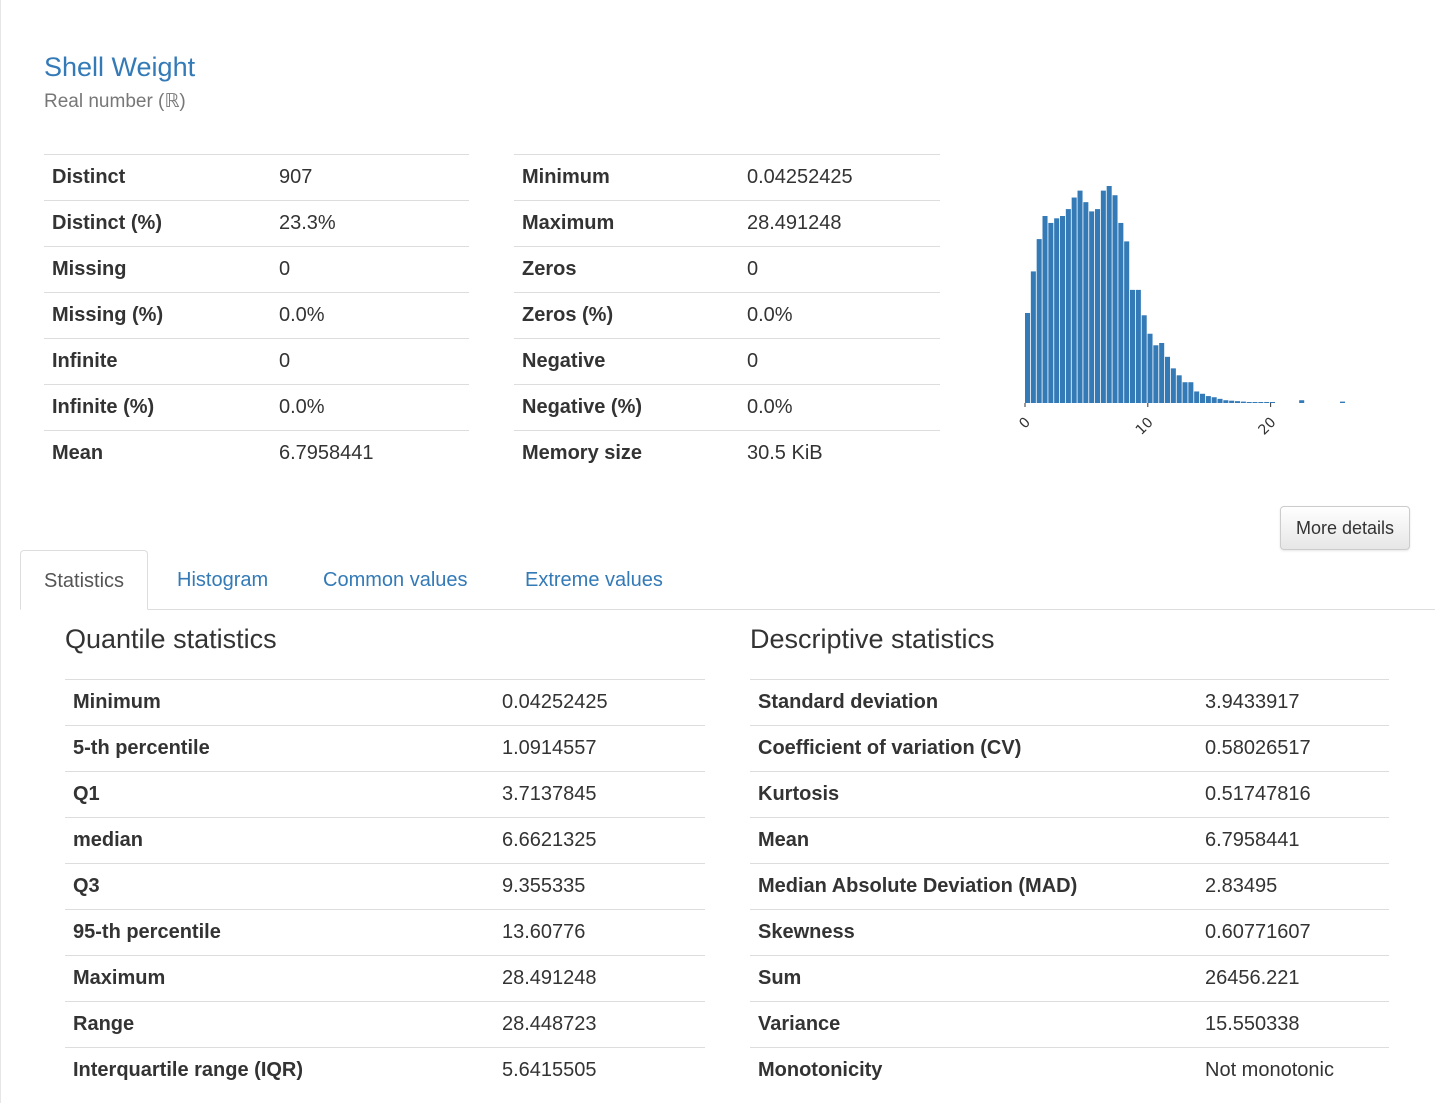 The height and width of the screenshot is (1103, 1454). I want to click on table-row: 5-th percentile 1.0914557, so click(385, 748).